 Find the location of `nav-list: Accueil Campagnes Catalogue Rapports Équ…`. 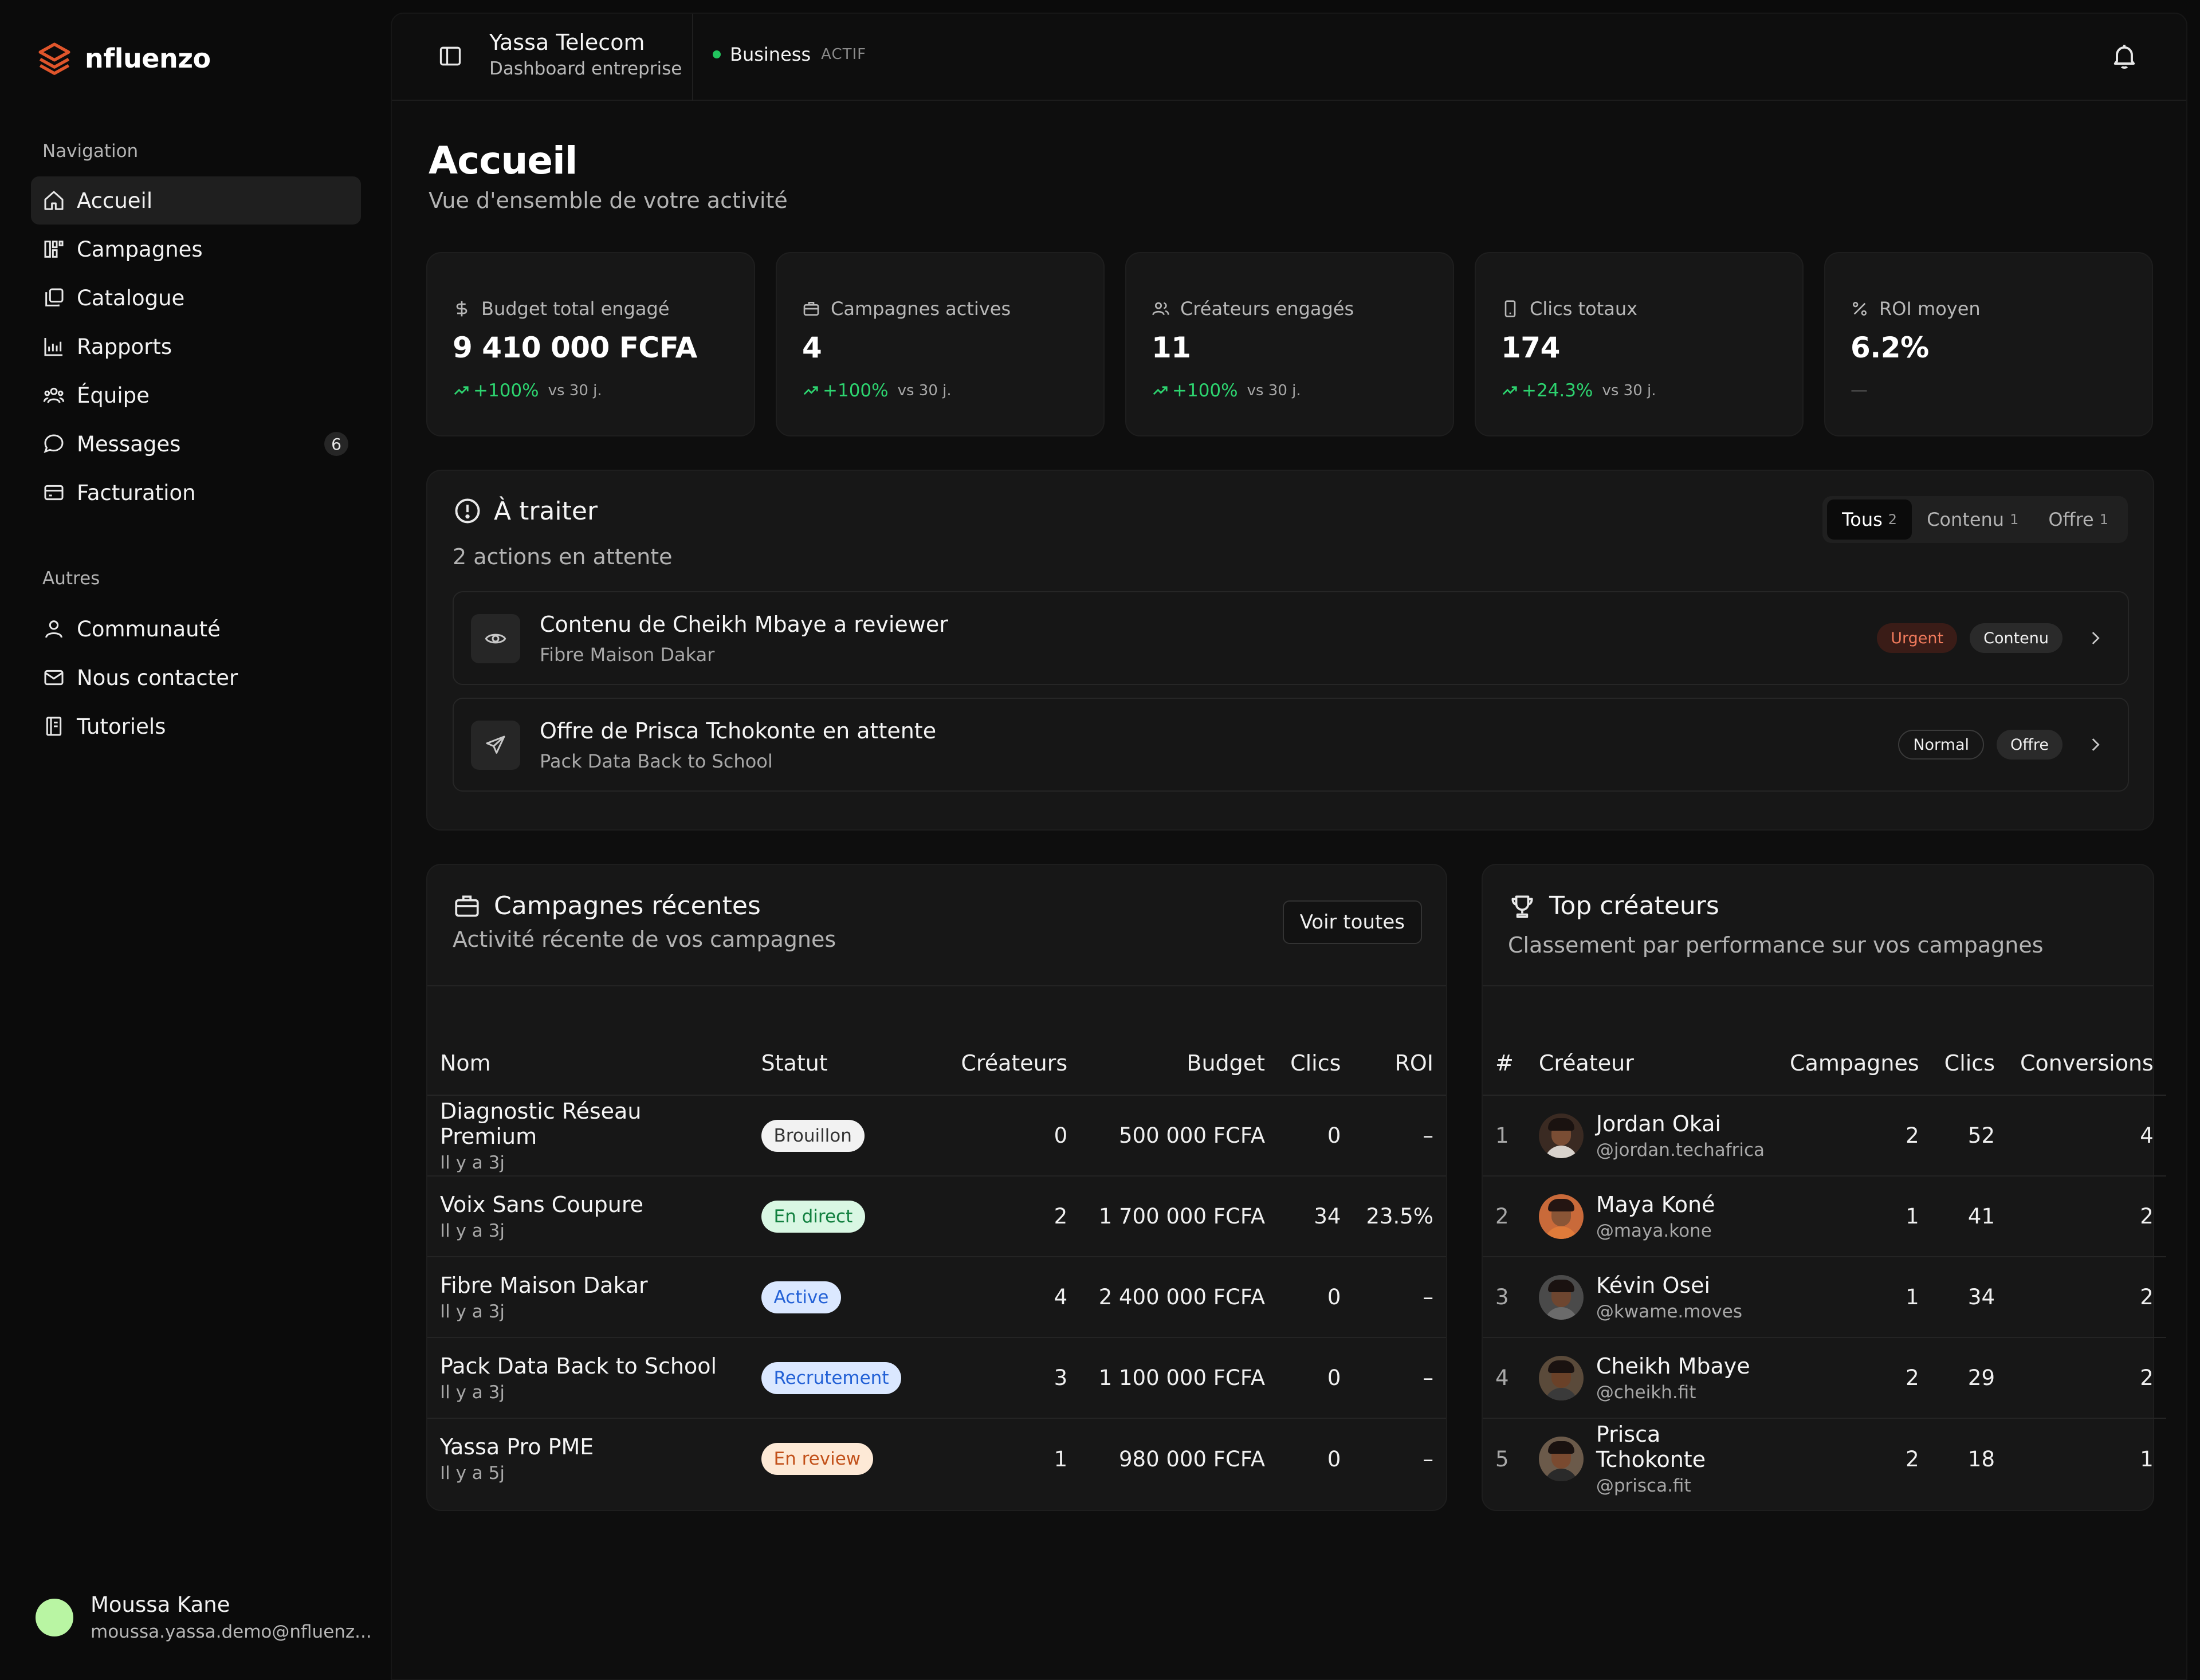

nav-list: Accueil Campagnes Catalogue Rapports Équ… is located at coordinates (196, 346).